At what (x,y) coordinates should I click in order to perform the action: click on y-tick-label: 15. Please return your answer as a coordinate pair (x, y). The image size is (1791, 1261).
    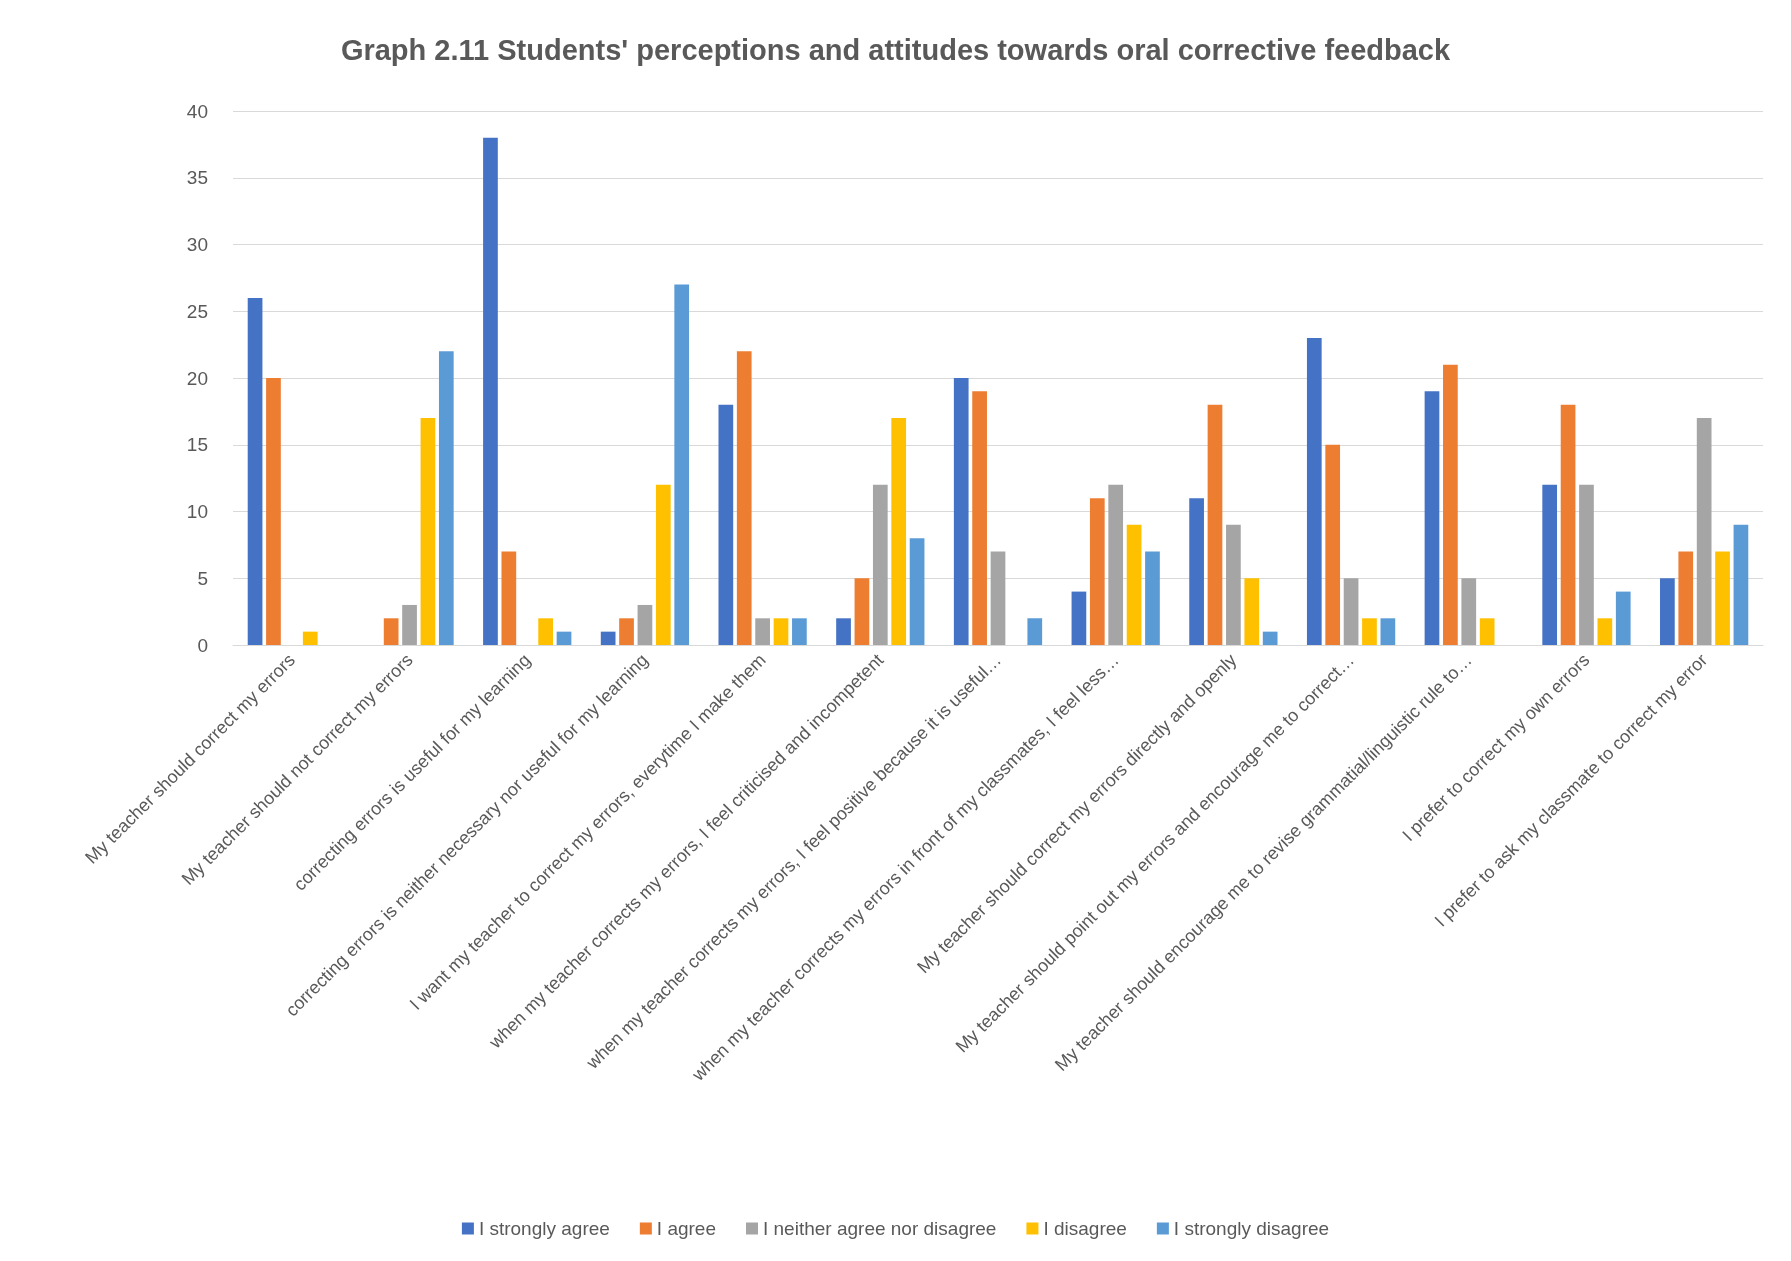
    Looking at the image, I should click on (197, 445).